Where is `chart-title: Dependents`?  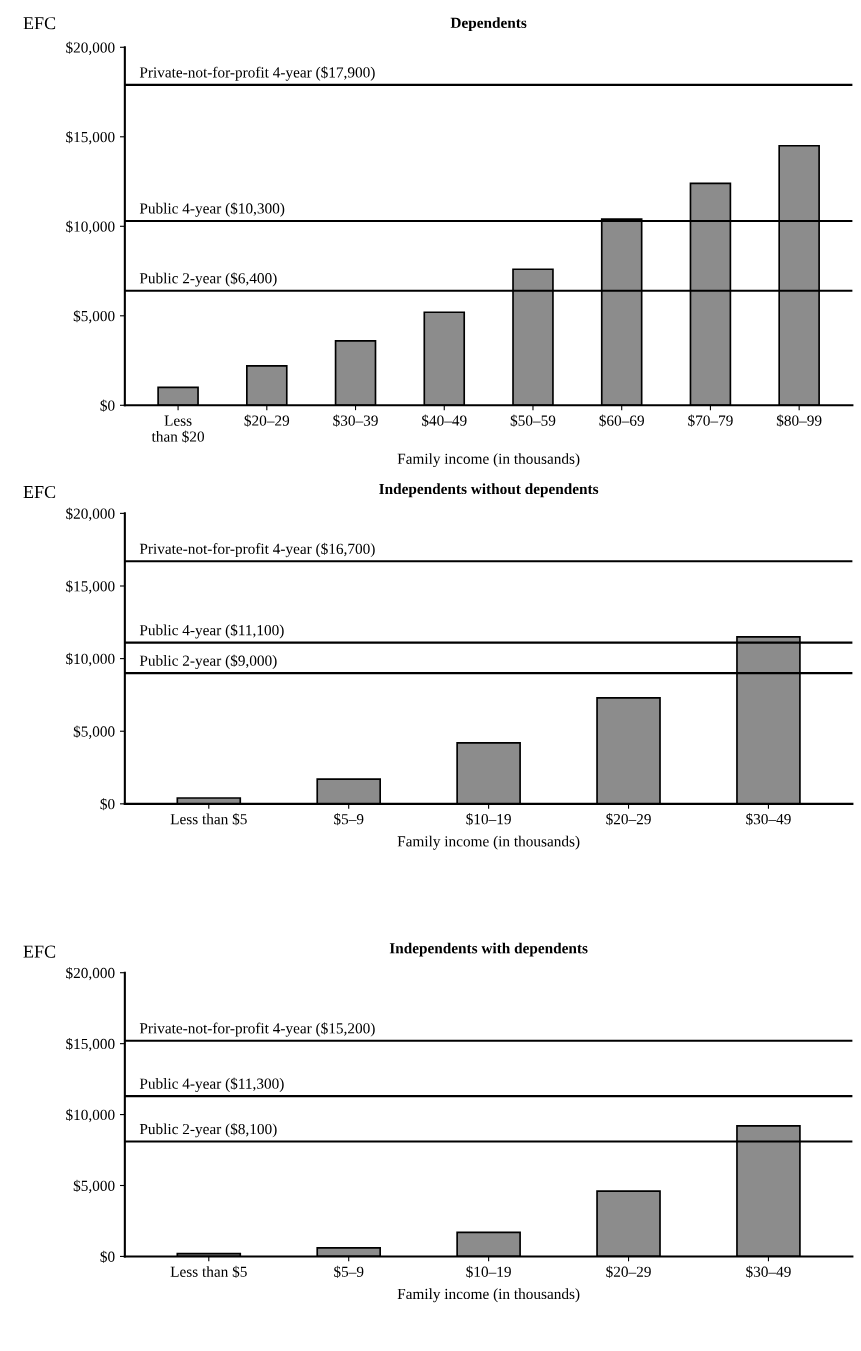 chart-title: Dependents is located at coordinates (488, 24).